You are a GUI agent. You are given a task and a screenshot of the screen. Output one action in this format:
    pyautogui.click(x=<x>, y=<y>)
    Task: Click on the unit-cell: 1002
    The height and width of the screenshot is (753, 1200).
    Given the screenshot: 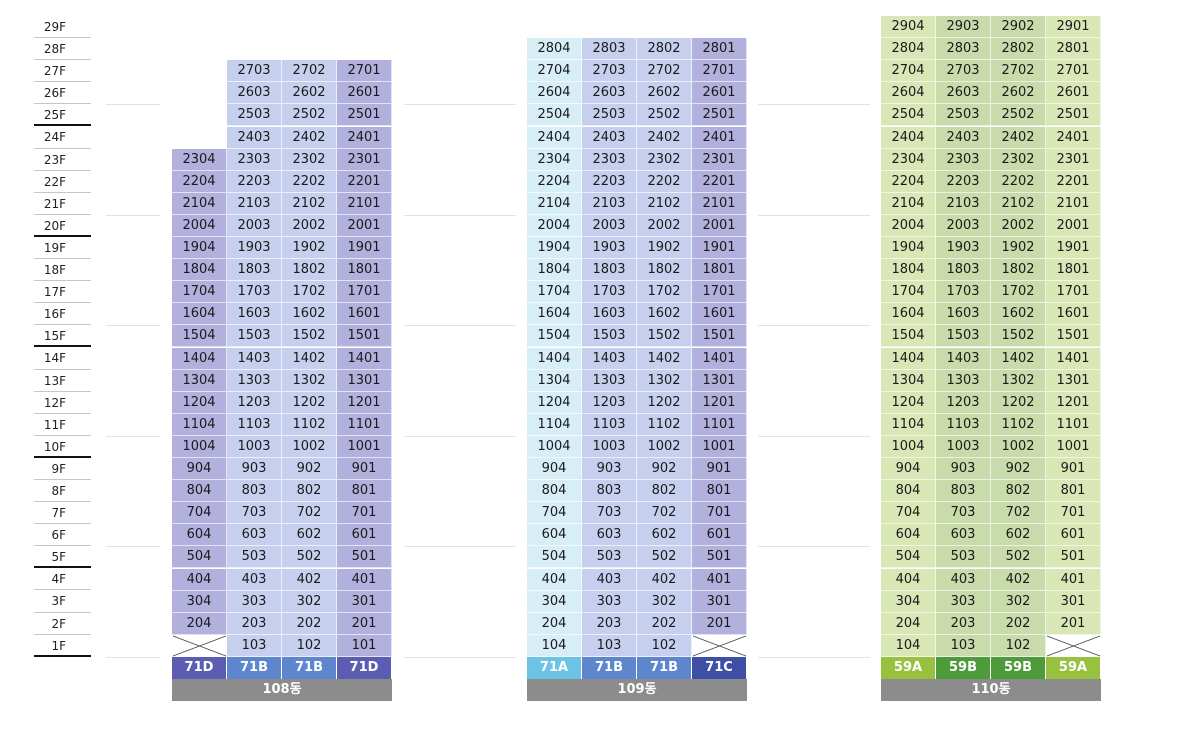 What is the action you would take?
    pyautogui.click(x=1018, y=446)
    